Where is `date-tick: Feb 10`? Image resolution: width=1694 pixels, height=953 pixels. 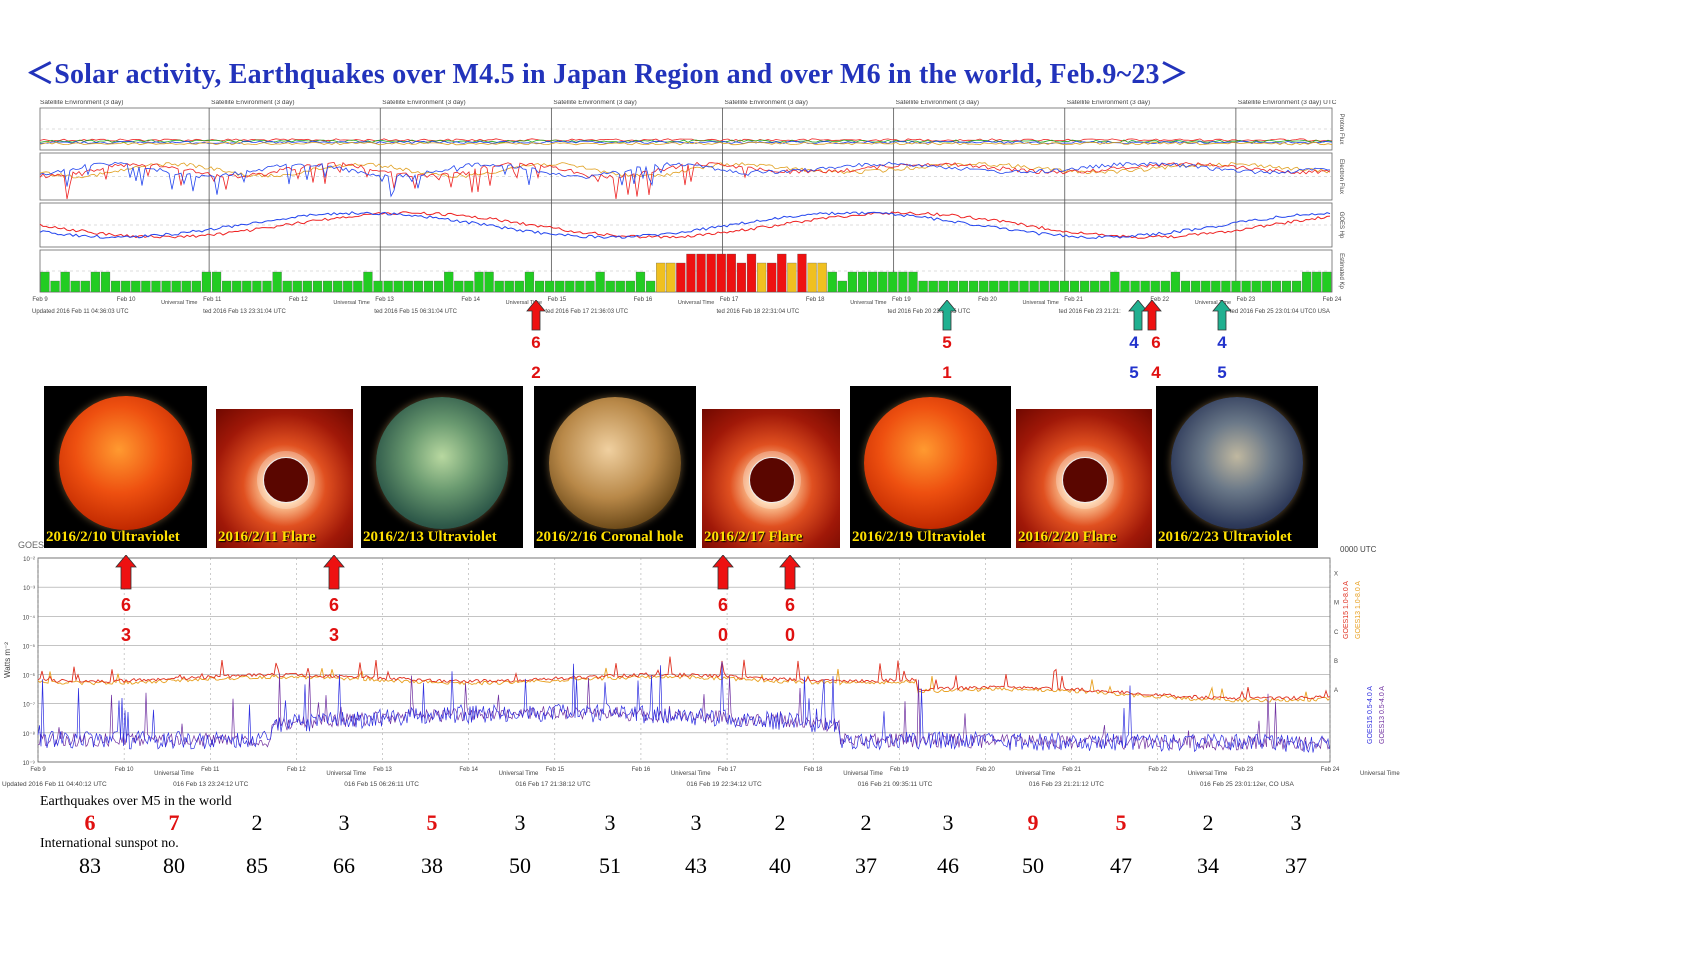
date-tick: Feb 10 is located at coordinates (126, 300).